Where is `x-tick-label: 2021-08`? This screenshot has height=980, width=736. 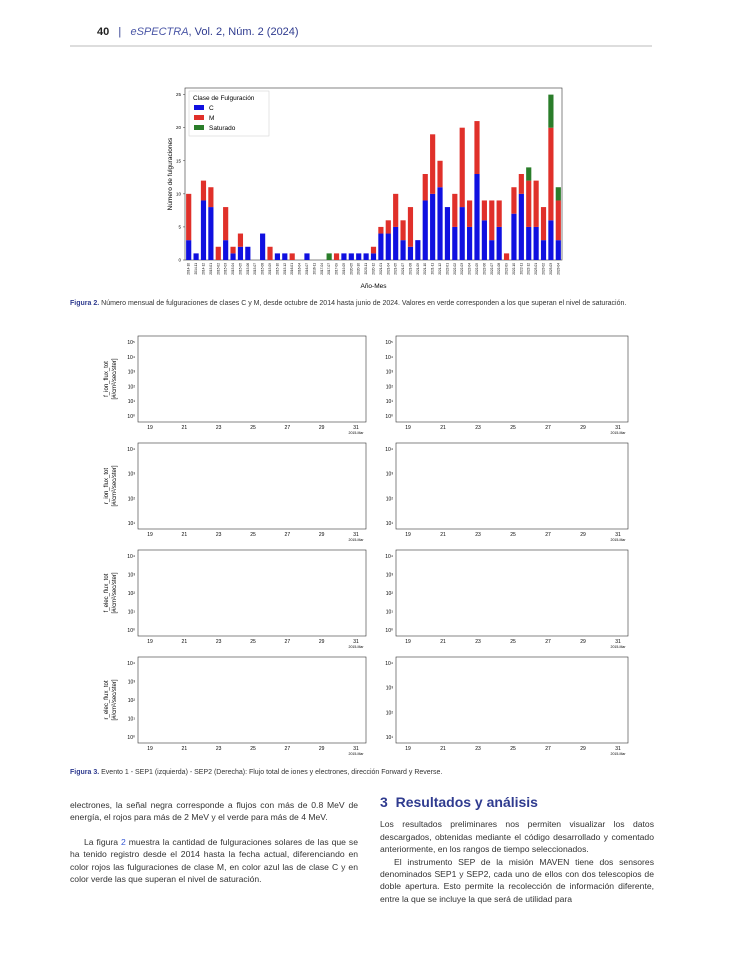
x-tick-label: 2021-08 is located at coordinates (410, 269).